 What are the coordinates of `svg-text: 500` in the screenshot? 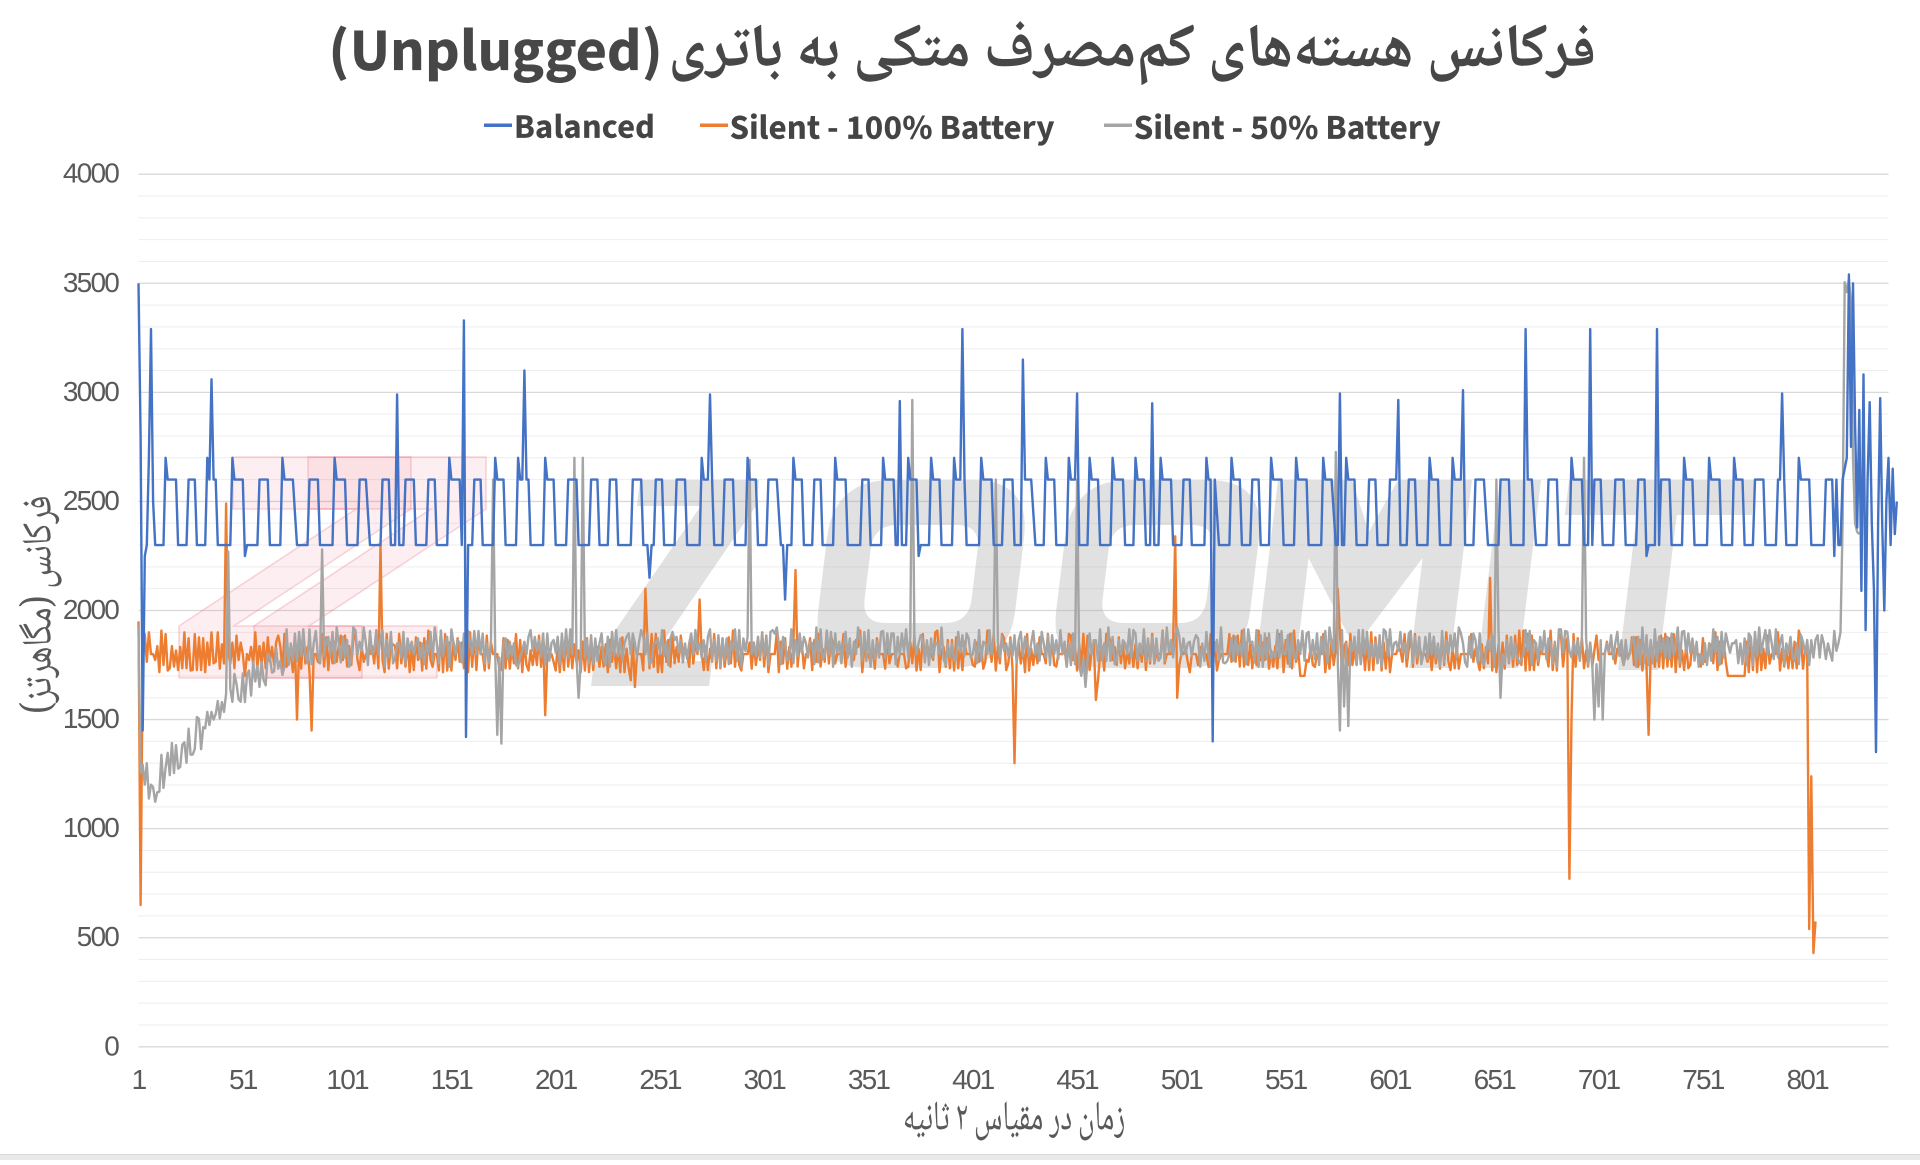 It's located at (98, 936).